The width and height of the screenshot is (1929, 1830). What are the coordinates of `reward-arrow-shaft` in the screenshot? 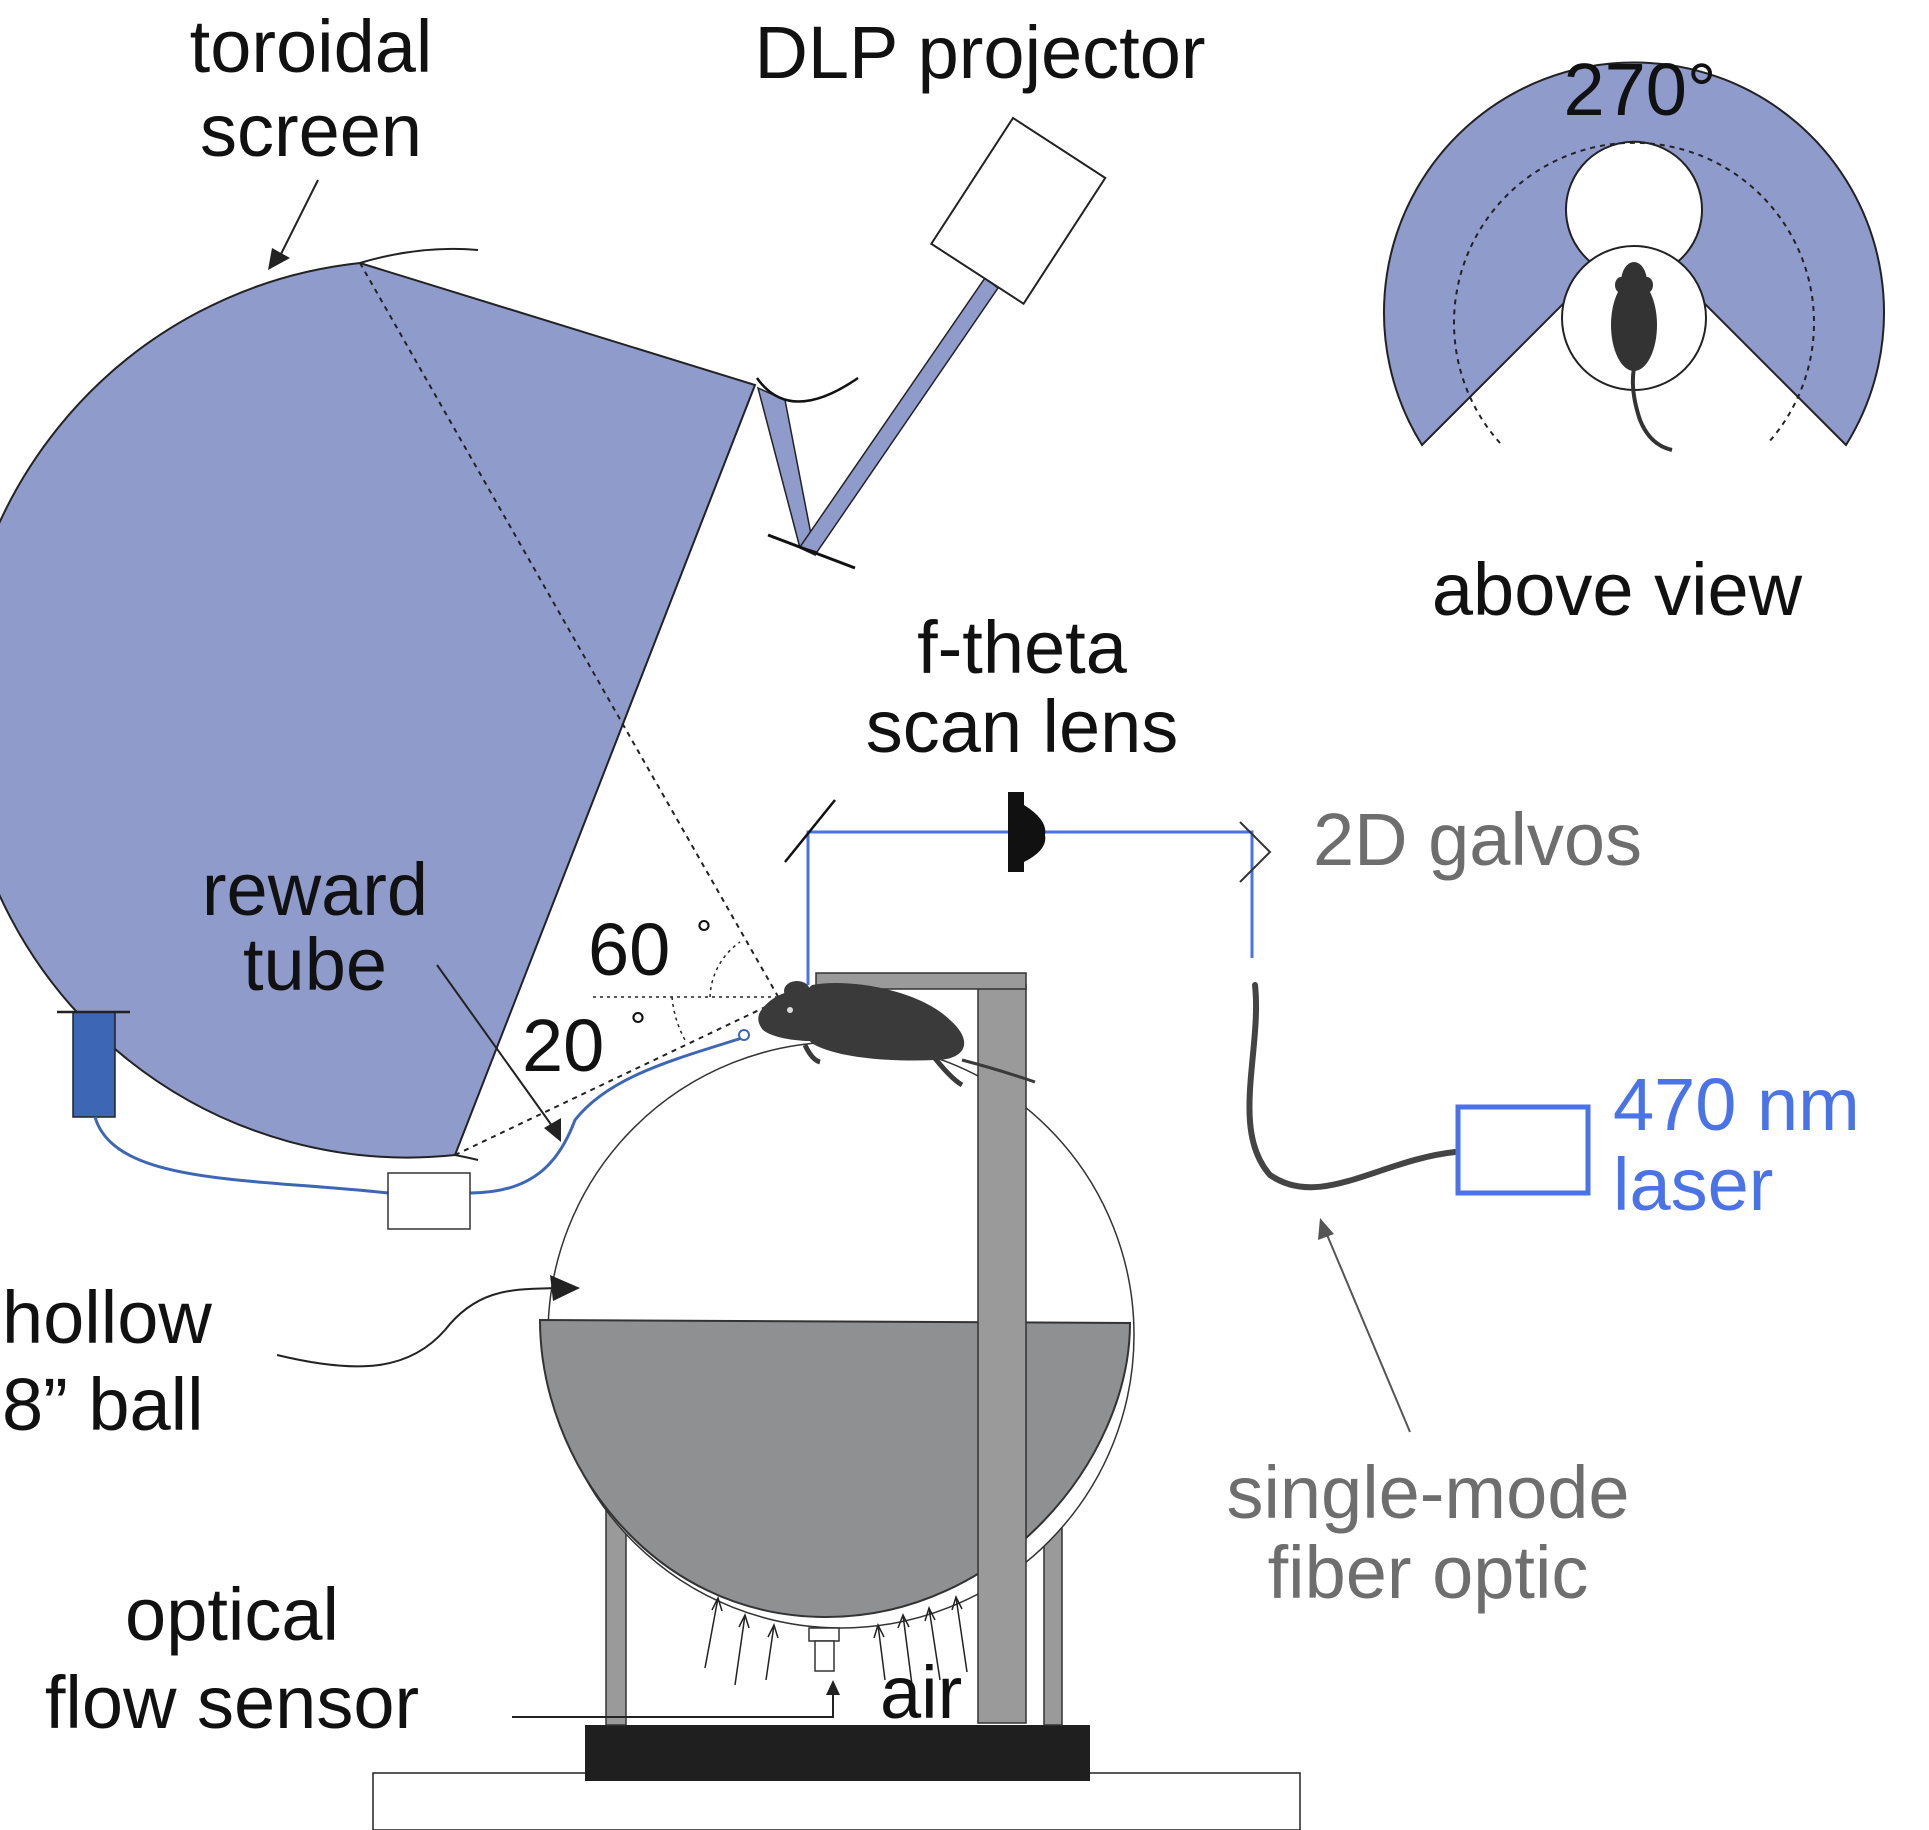 It's located at (496, 1047).